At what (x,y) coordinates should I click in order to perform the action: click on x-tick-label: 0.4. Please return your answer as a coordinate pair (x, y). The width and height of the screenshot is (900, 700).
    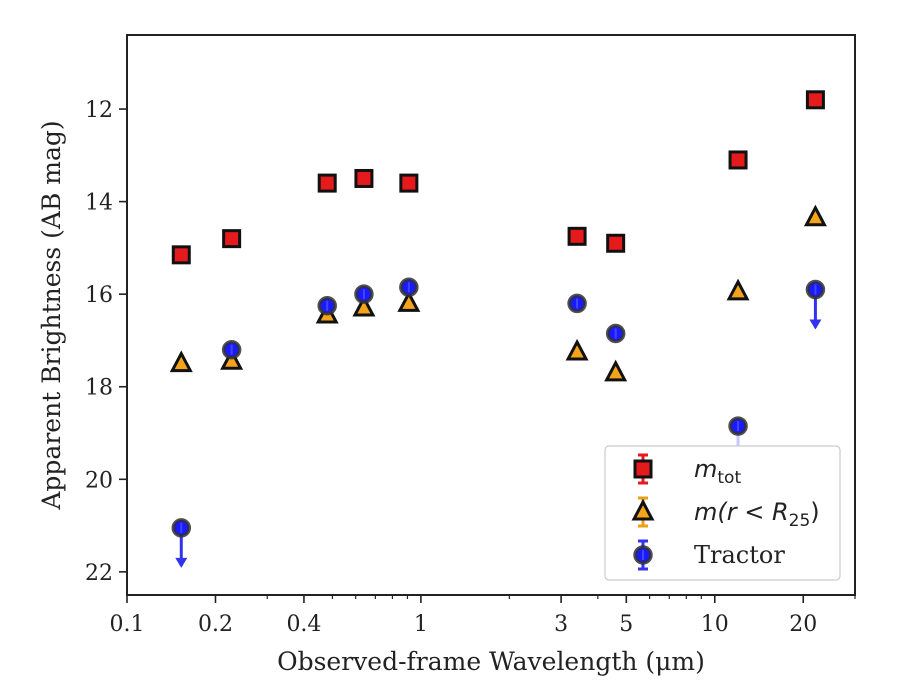
    Looking at the image, I should click on (303, 624).